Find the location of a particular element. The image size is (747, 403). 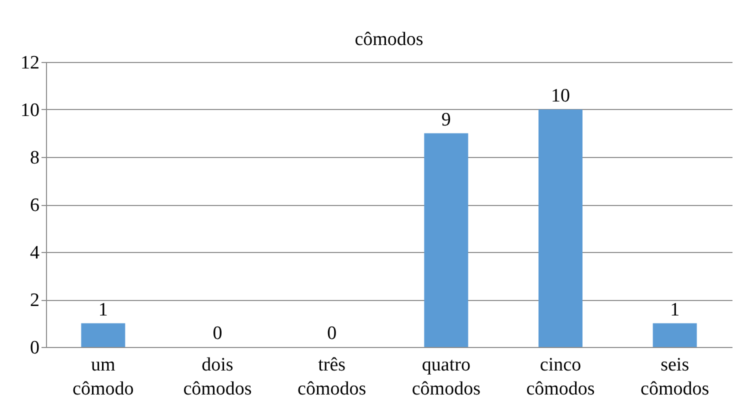

y-tick-label: 8 is located at coordinates (35, 158).